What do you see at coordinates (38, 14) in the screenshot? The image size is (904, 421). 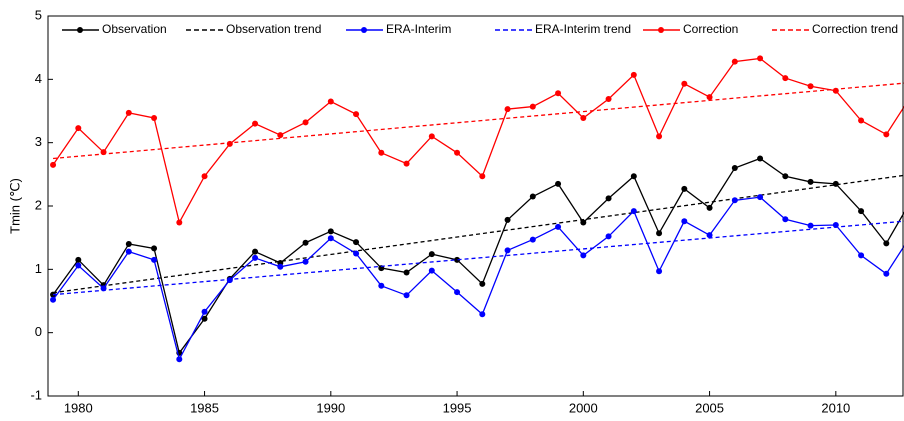 I see `y-tick-label: 5` at bounding box center [38, 14].